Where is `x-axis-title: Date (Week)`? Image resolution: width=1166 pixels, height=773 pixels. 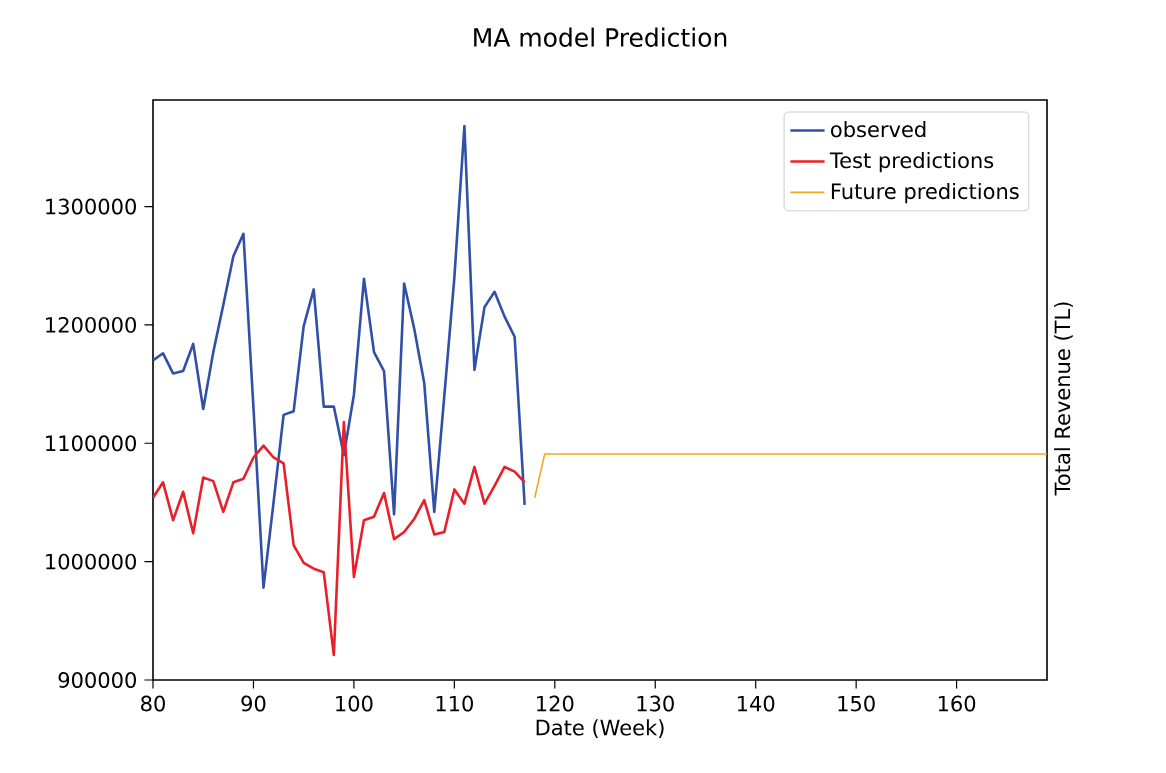 x-axis-title: Date (Week) is located at coordinates (600, 728).